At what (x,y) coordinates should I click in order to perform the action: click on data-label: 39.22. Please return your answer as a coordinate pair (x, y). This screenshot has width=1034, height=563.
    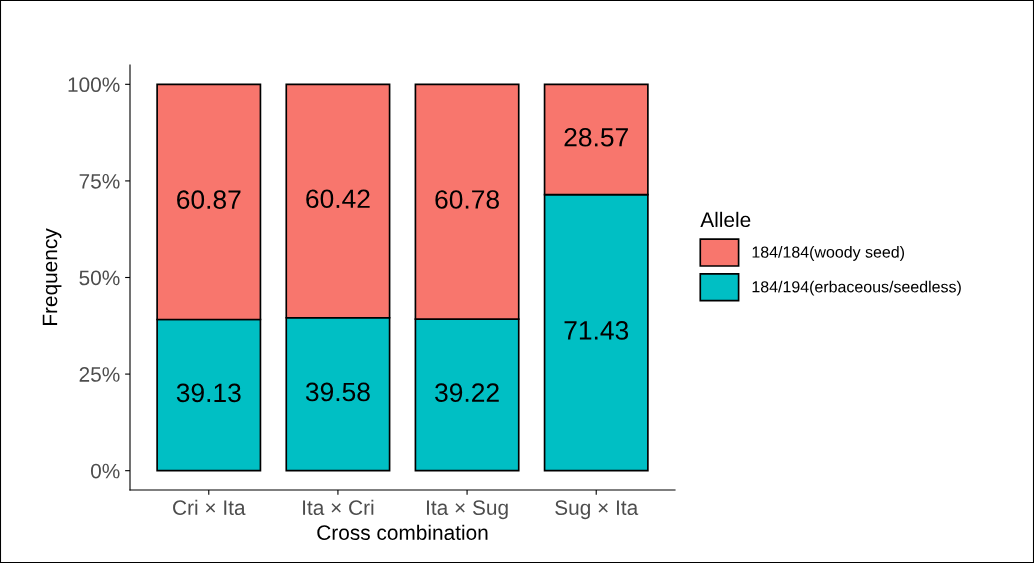
    Looking at the image, I should click on (467, 392).